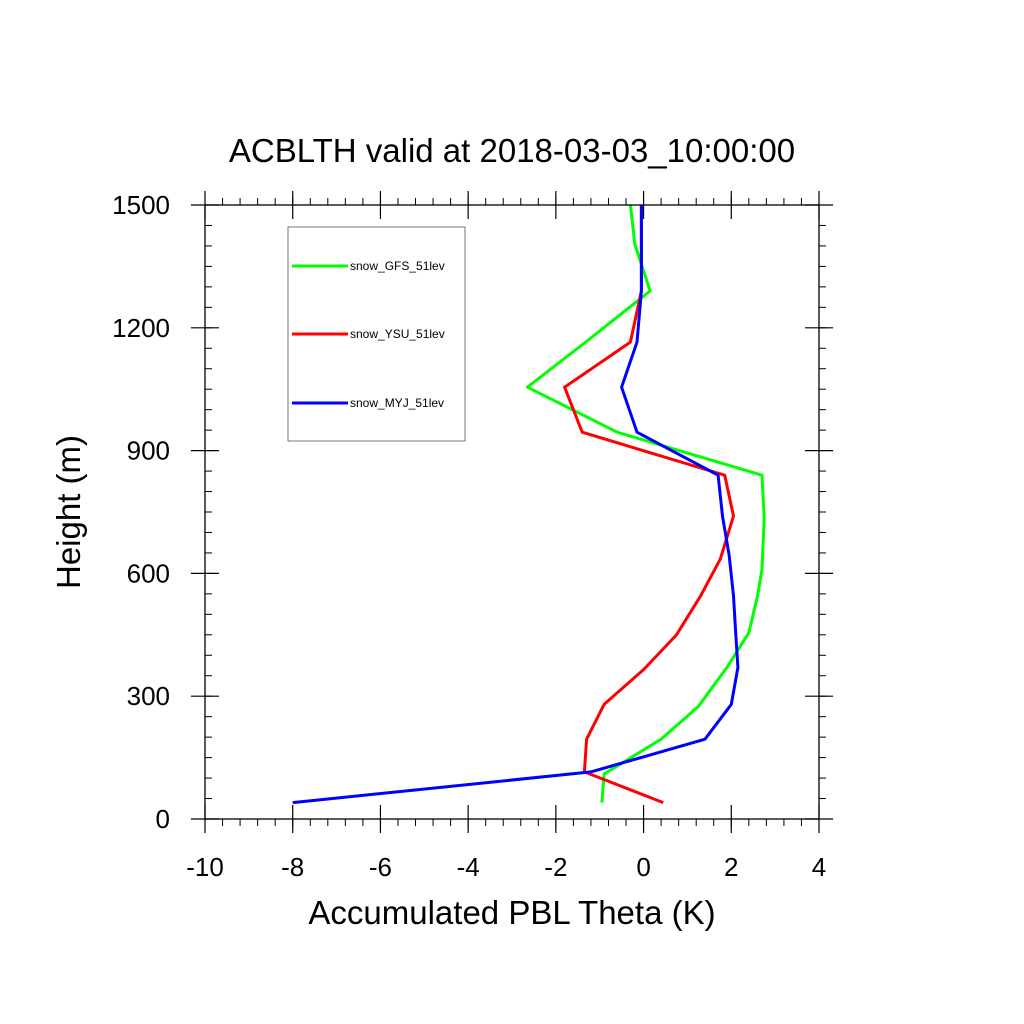 The height and width of the screenshot is (1024, 1024). Describe the element at coordinates (141, 205) in the screenshot. I see `y-tick-label: 1500` at that location.